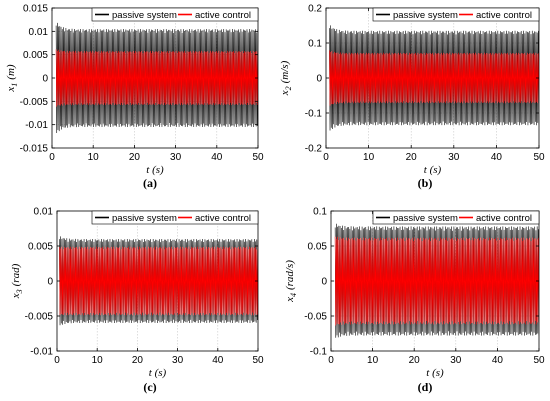  What do you see at coordinates (425, 387) in the screenshot?
I see `panel-caption: (d)` at bounding box center [425, 387].